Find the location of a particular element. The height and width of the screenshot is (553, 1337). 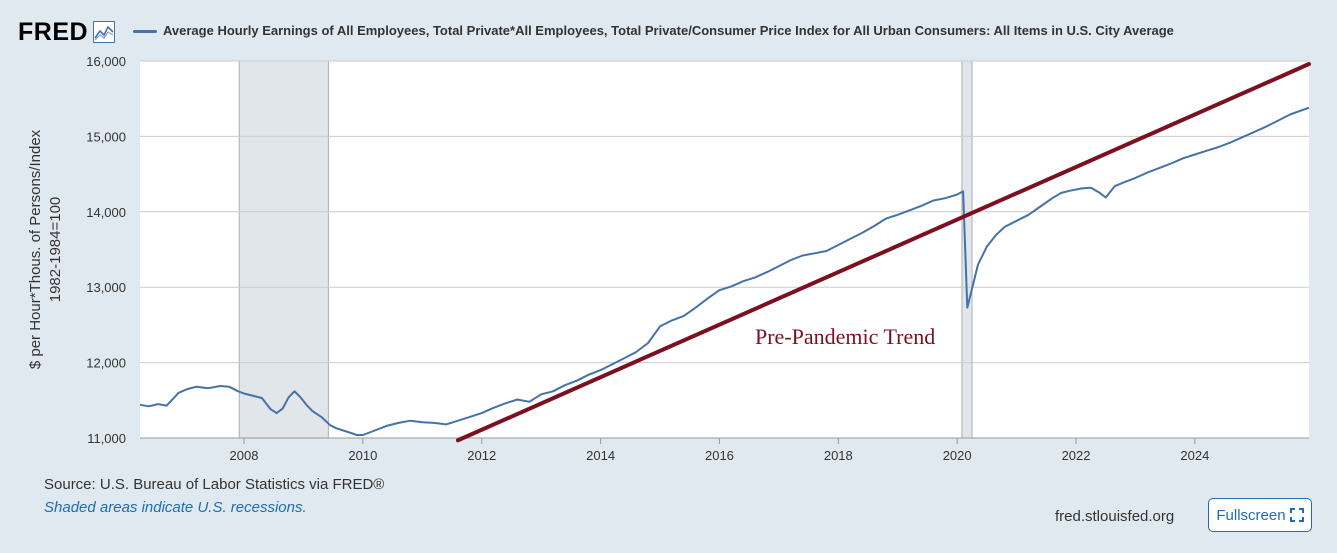

fred-header: FRED is located at coordinates (67, 32).